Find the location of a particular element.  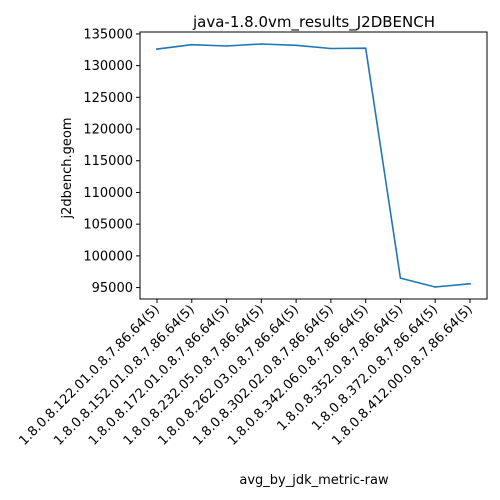

y-tick-label: 110000 is located at coordinates (108, 193).